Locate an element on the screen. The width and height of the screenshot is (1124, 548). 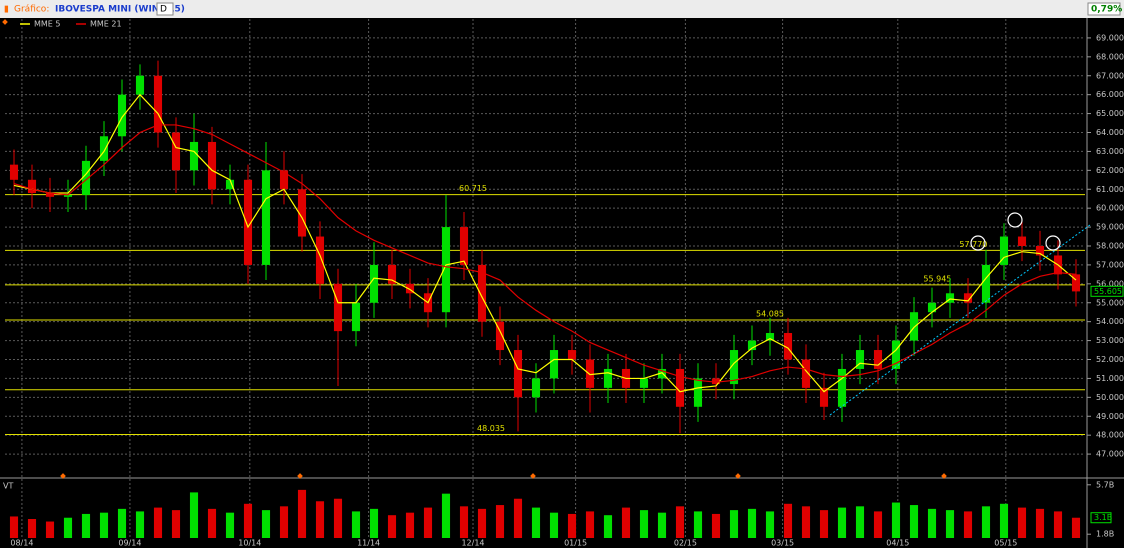
period-select is located at coordinates (165, 9).